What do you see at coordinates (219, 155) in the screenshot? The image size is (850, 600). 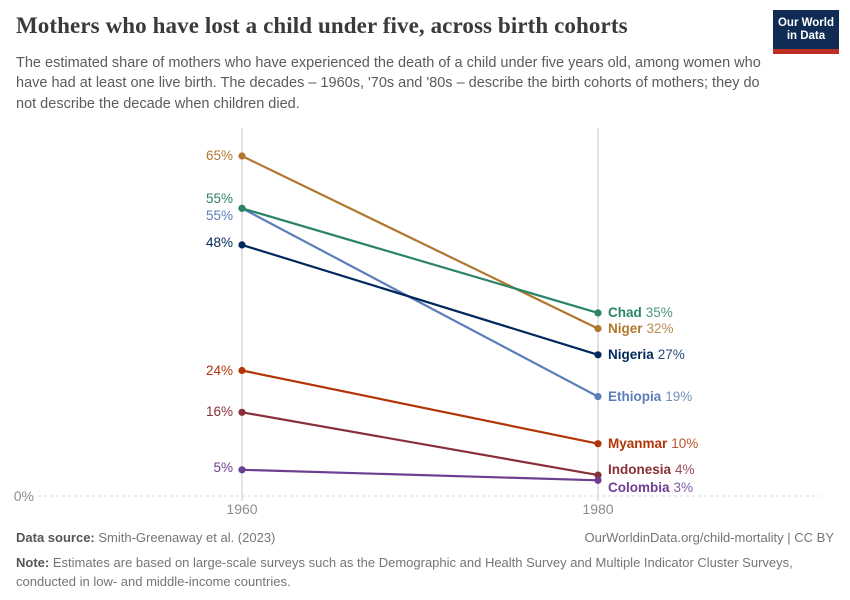 I see `start-label-niger: 65%` at bounding box center [219, 155].